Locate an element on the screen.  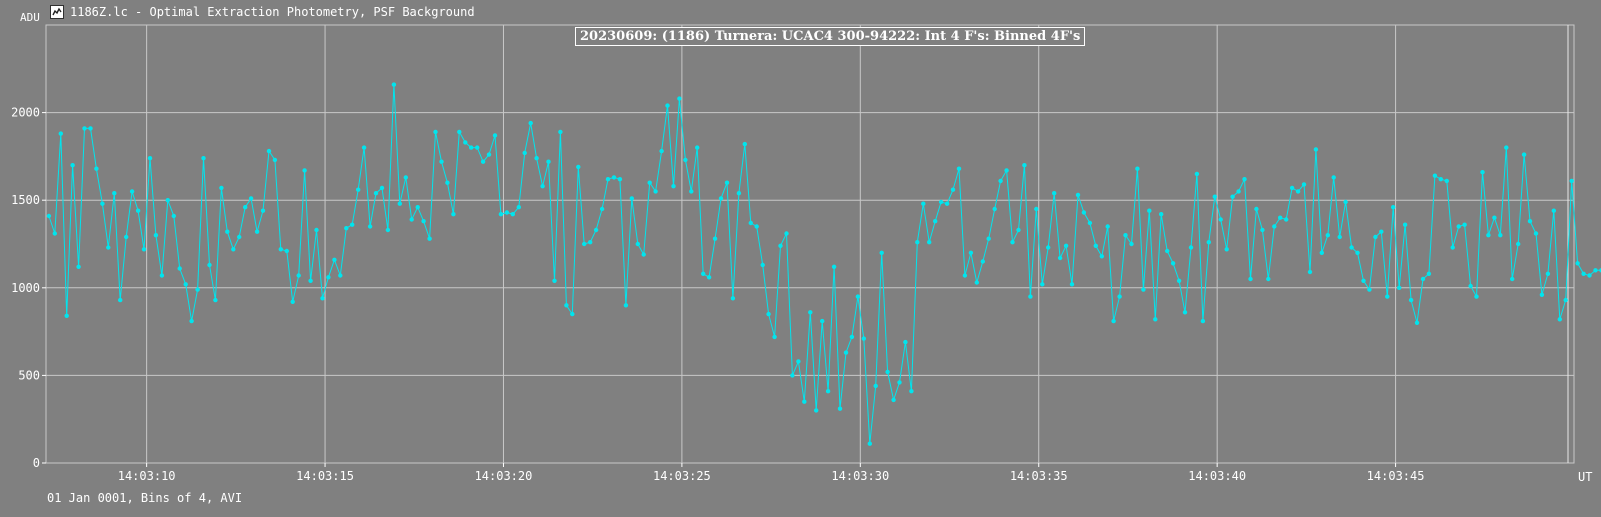
x-tick-label: 14:03:10 is located at coordinates (147, 476).